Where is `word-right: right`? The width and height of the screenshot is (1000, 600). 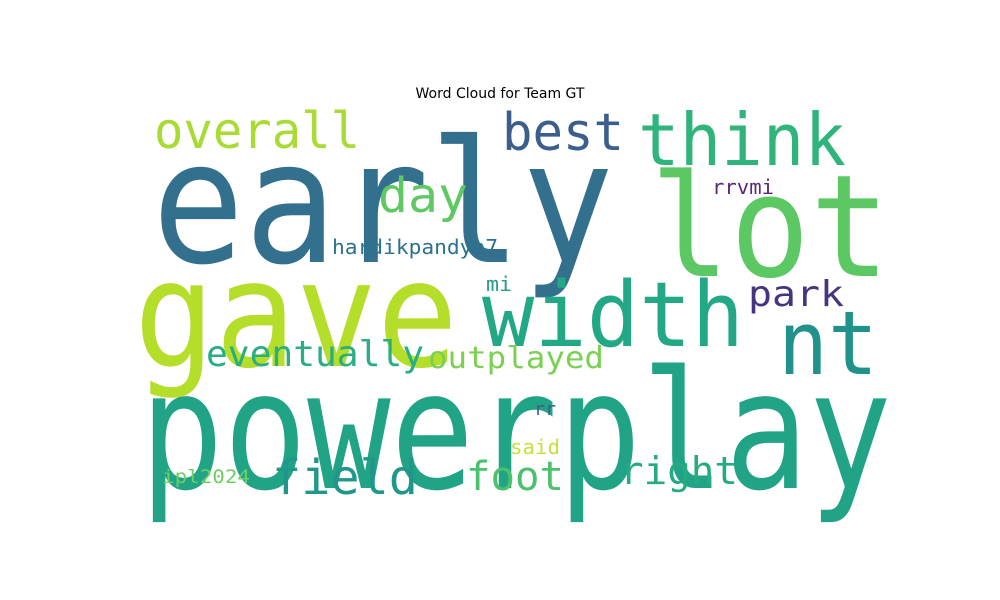
word-right: right is located at coordinates (679, 471).